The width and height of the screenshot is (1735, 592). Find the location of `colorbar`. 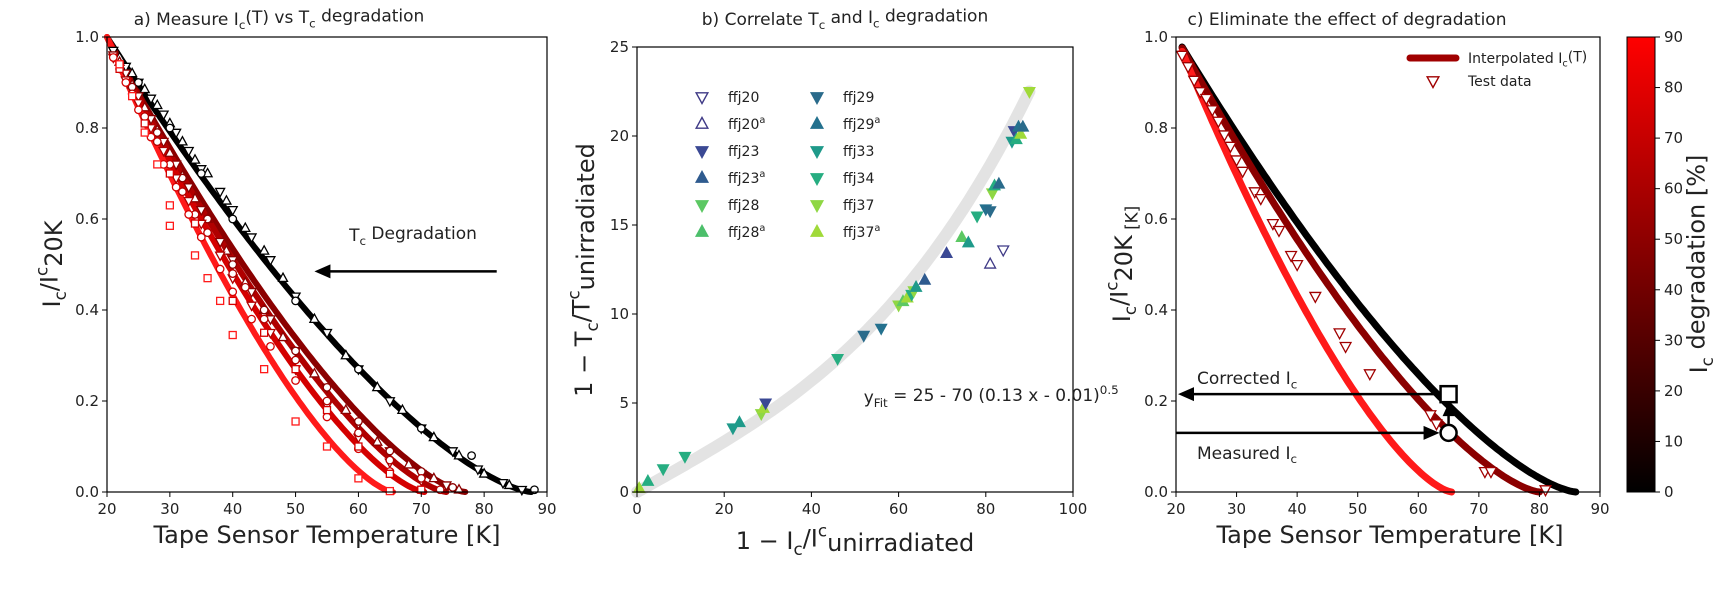

colorbar is located at coordinates (1641, 264).